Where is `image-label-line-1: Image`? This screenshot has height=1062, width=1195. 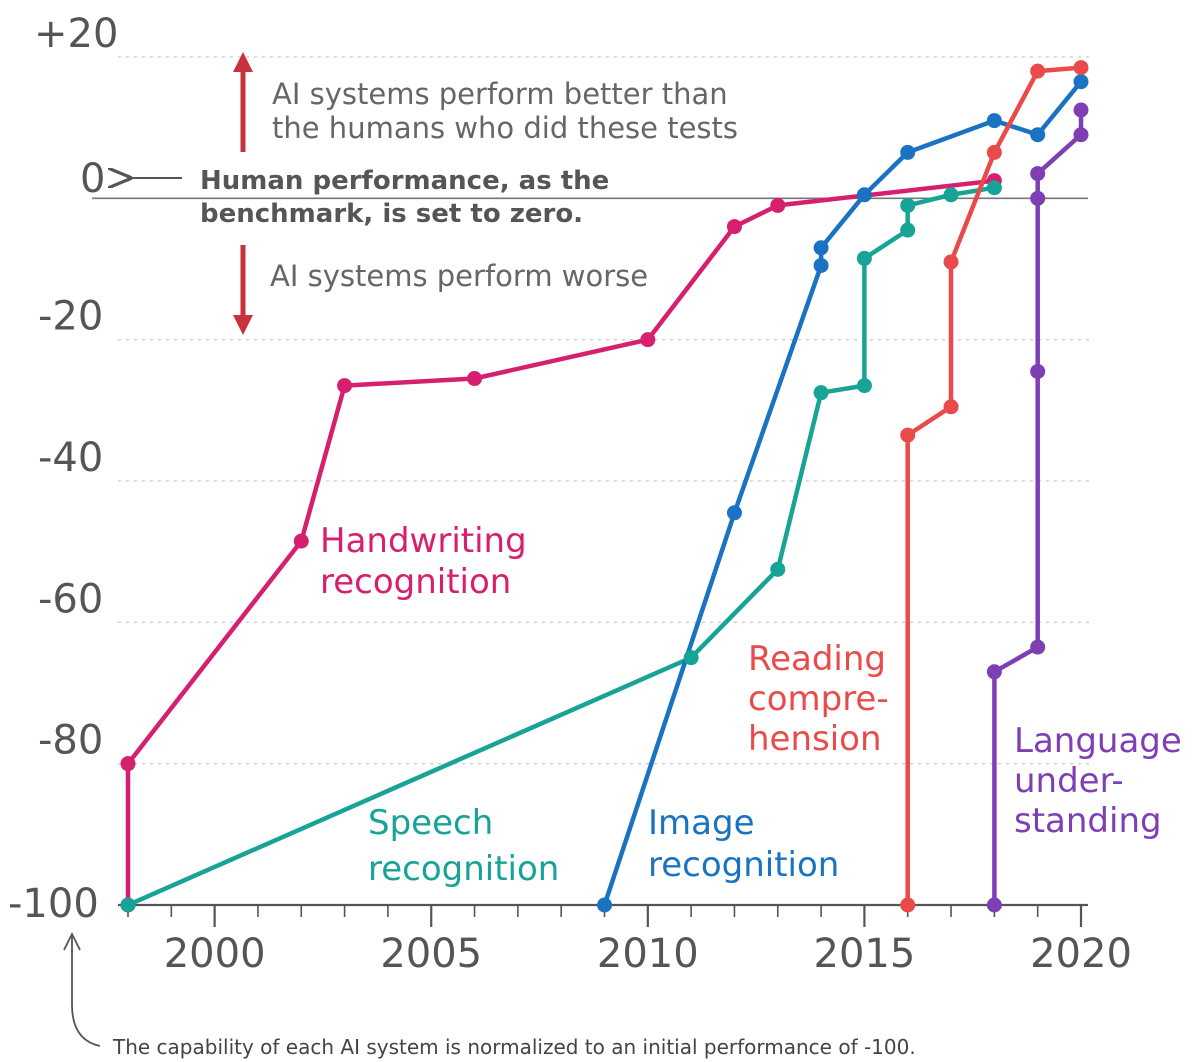
image-label-line-1: Image is located at coordinates (701, 823).